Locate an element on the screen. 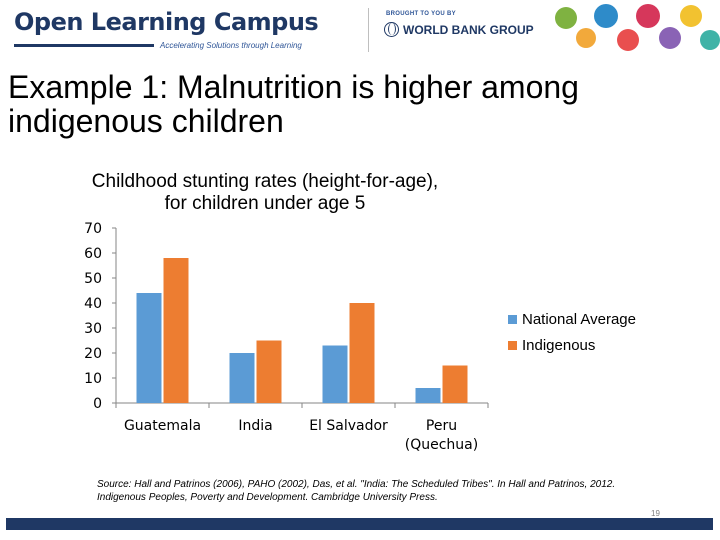  lightbulb-icon is located at coordinates (691, 16).